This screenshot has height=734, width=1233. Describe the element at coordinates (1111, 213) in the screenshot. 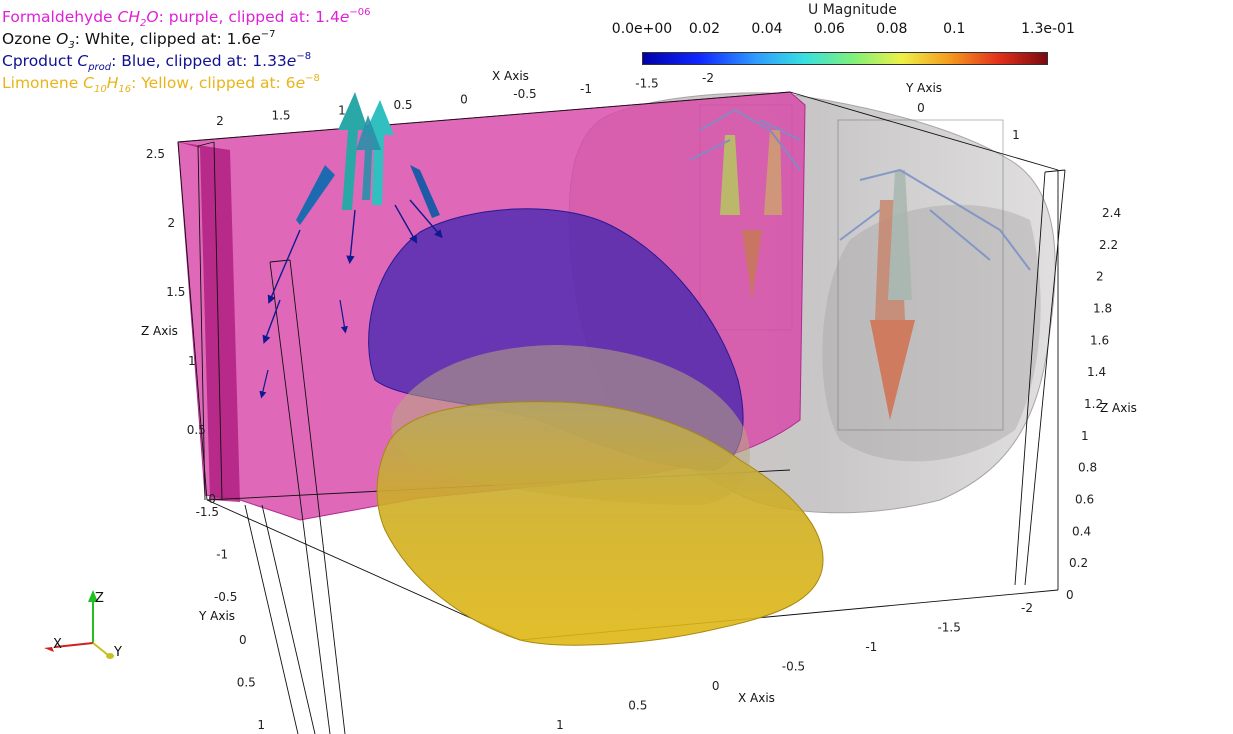

I see `axis-tick-label: 2.4` at that location.